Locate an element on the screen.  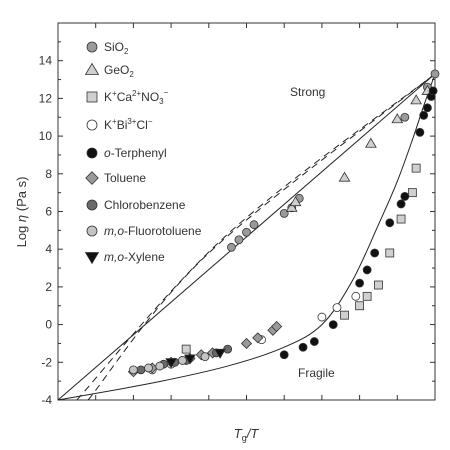
legend-label-toluene: Toluene is located at coordinates (125, 178).